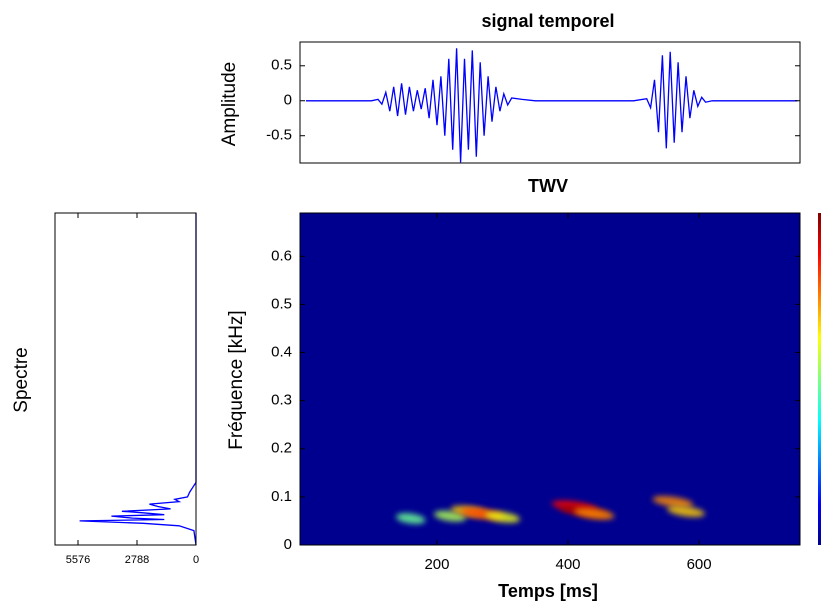 The width and height of the screenshot is (821, 605). What do you see at coordinates (229, 104) in the screenshot?
I see `y-axis-label: Amplitude` at bounding box center [229, 104].